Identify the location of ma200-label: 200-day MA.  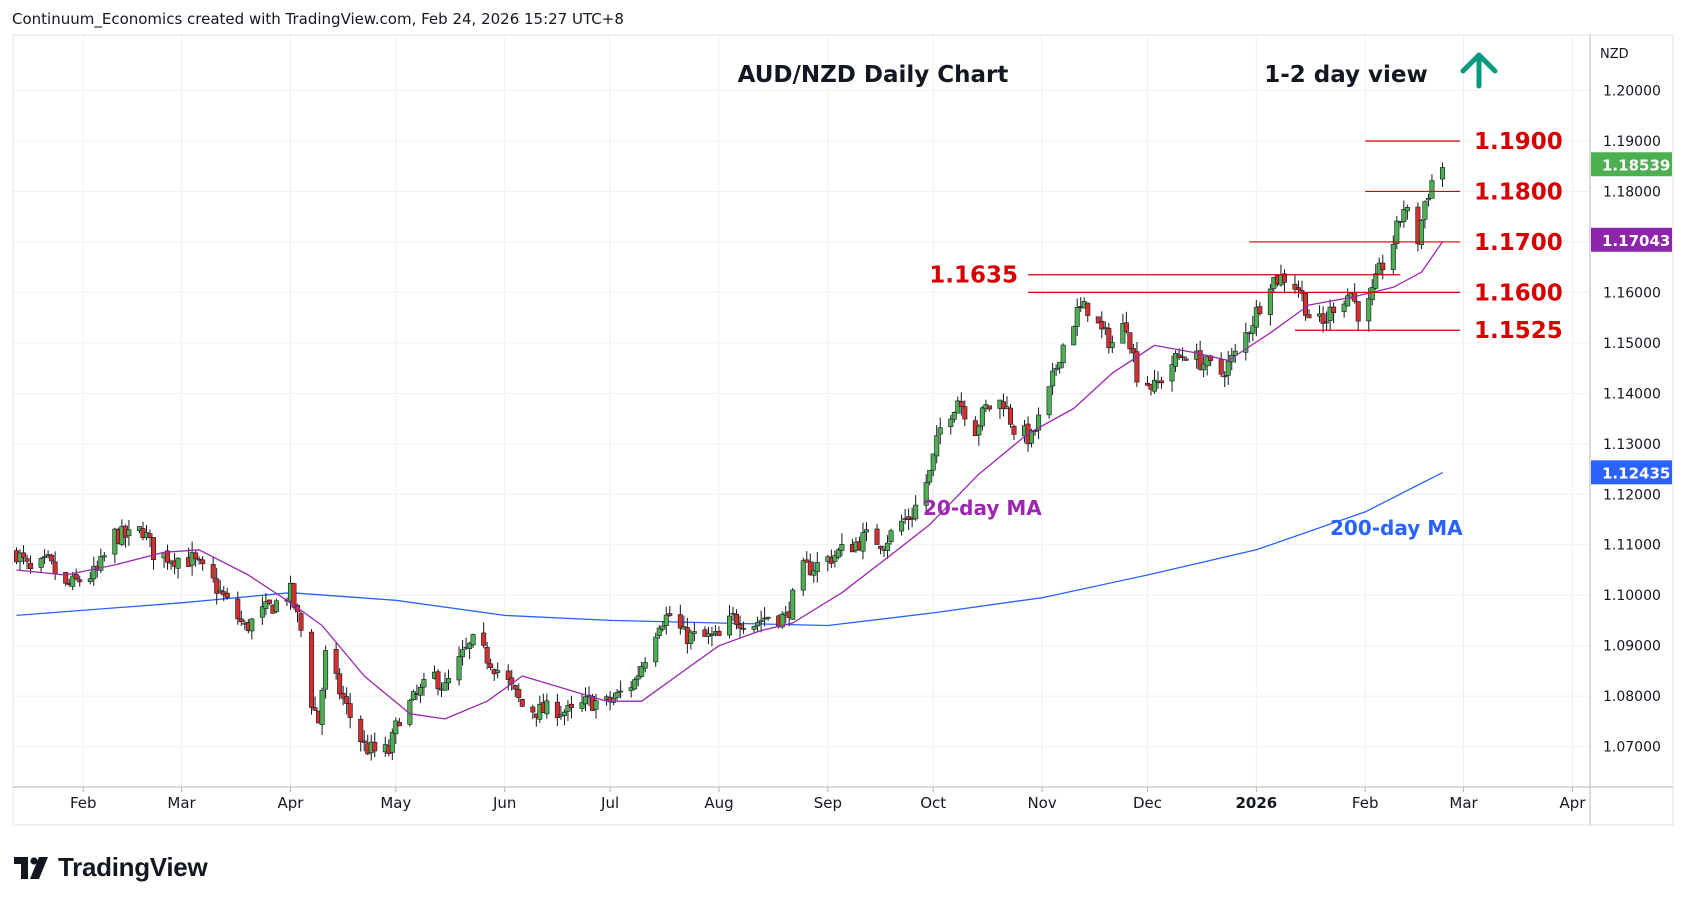
(1396, 528).